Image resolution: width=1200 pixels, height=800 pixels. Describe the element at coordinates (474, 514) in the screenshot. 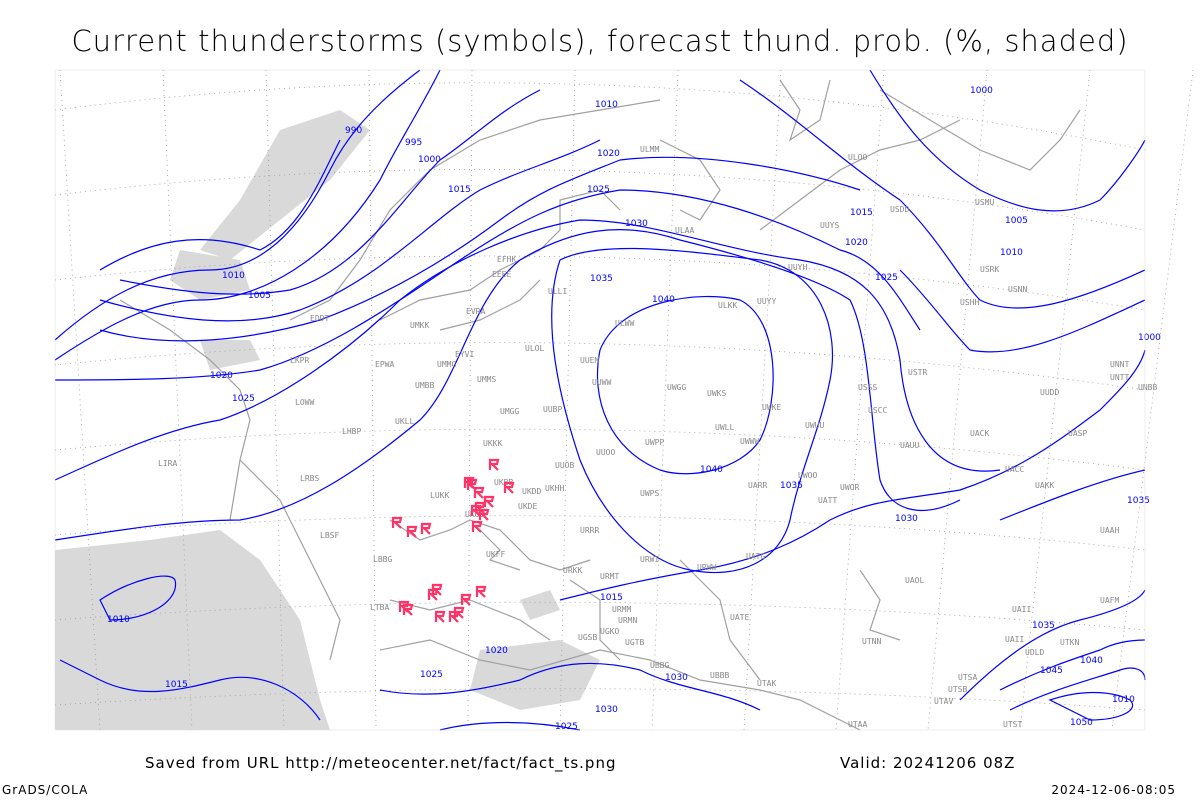

I see `station-label: UKOO` at that location.